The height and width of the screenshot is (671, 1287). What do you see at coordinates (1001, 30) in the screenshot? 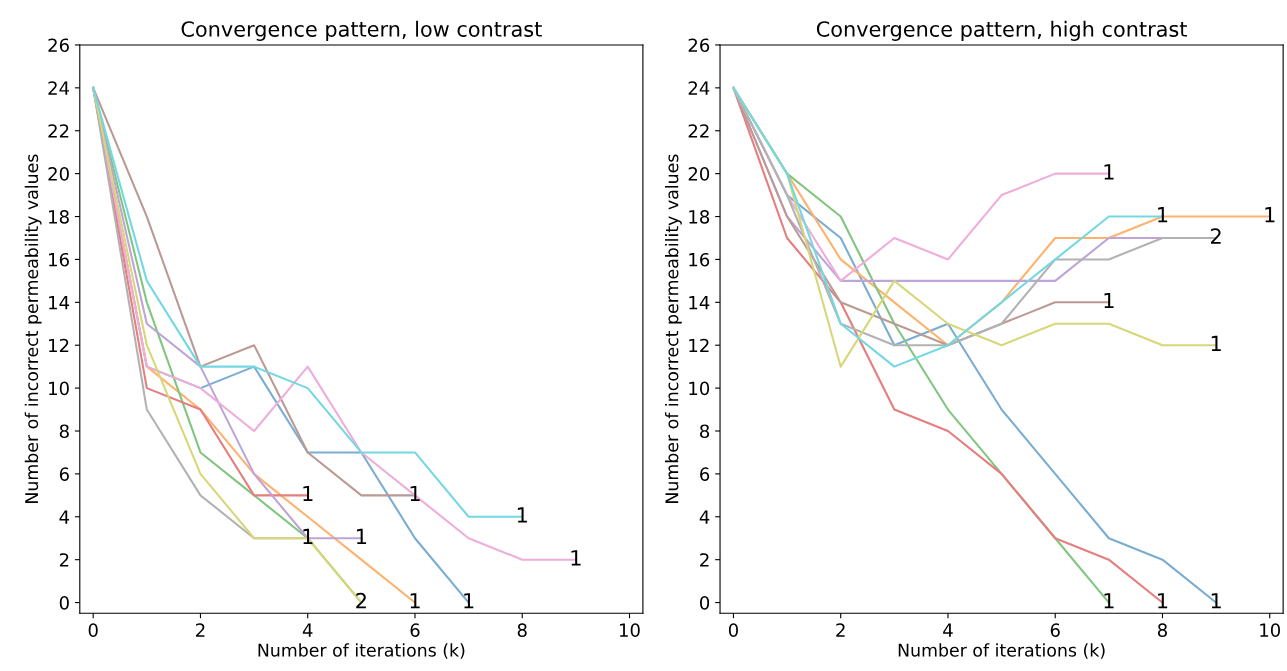
I see `chart-title: Convergence pattern, high contrast` at bounding box center [1001, 30].